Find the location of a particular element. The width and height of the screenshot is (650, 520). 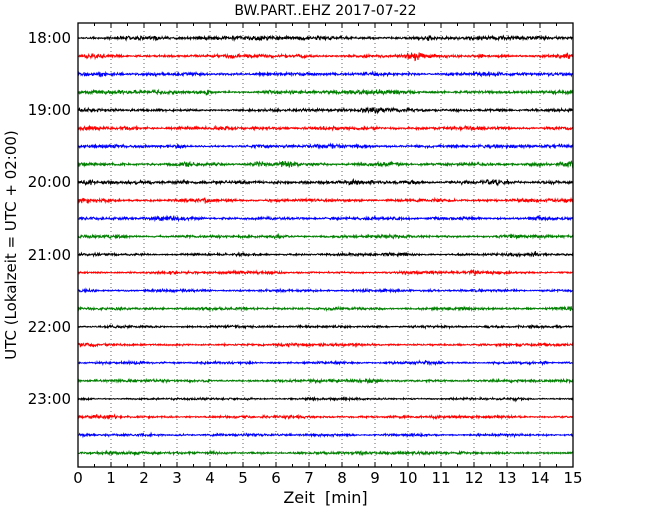

trace-waveform-22:00 is located at coordinates (325, 326).